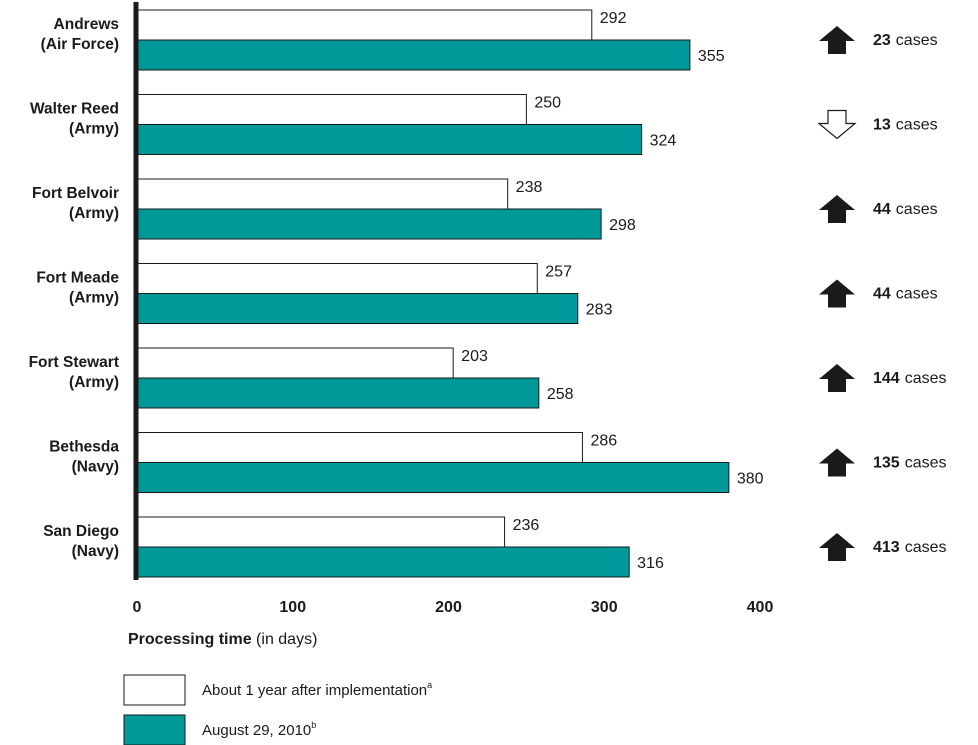  What do you see at coordinates (760, 607) in the screenshot?
I see `x-tick-label: 400` at bounding box center [760, 607].